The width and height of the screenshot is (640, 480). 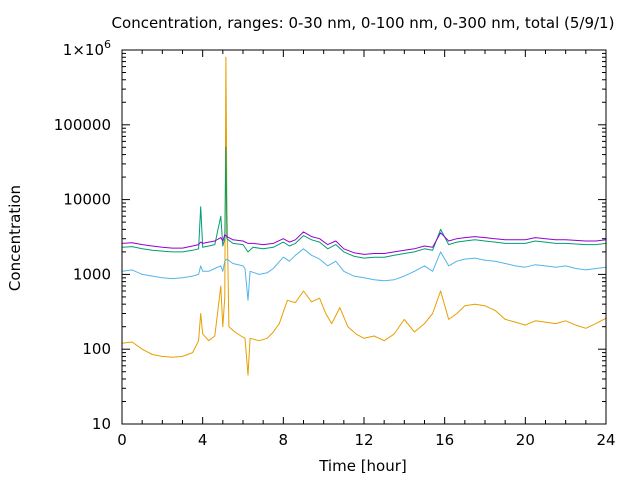 What do you see at coordinates (284, 440) in the screenshot?
I see `x-tick-label: 8` at bounding box center [284, 440].